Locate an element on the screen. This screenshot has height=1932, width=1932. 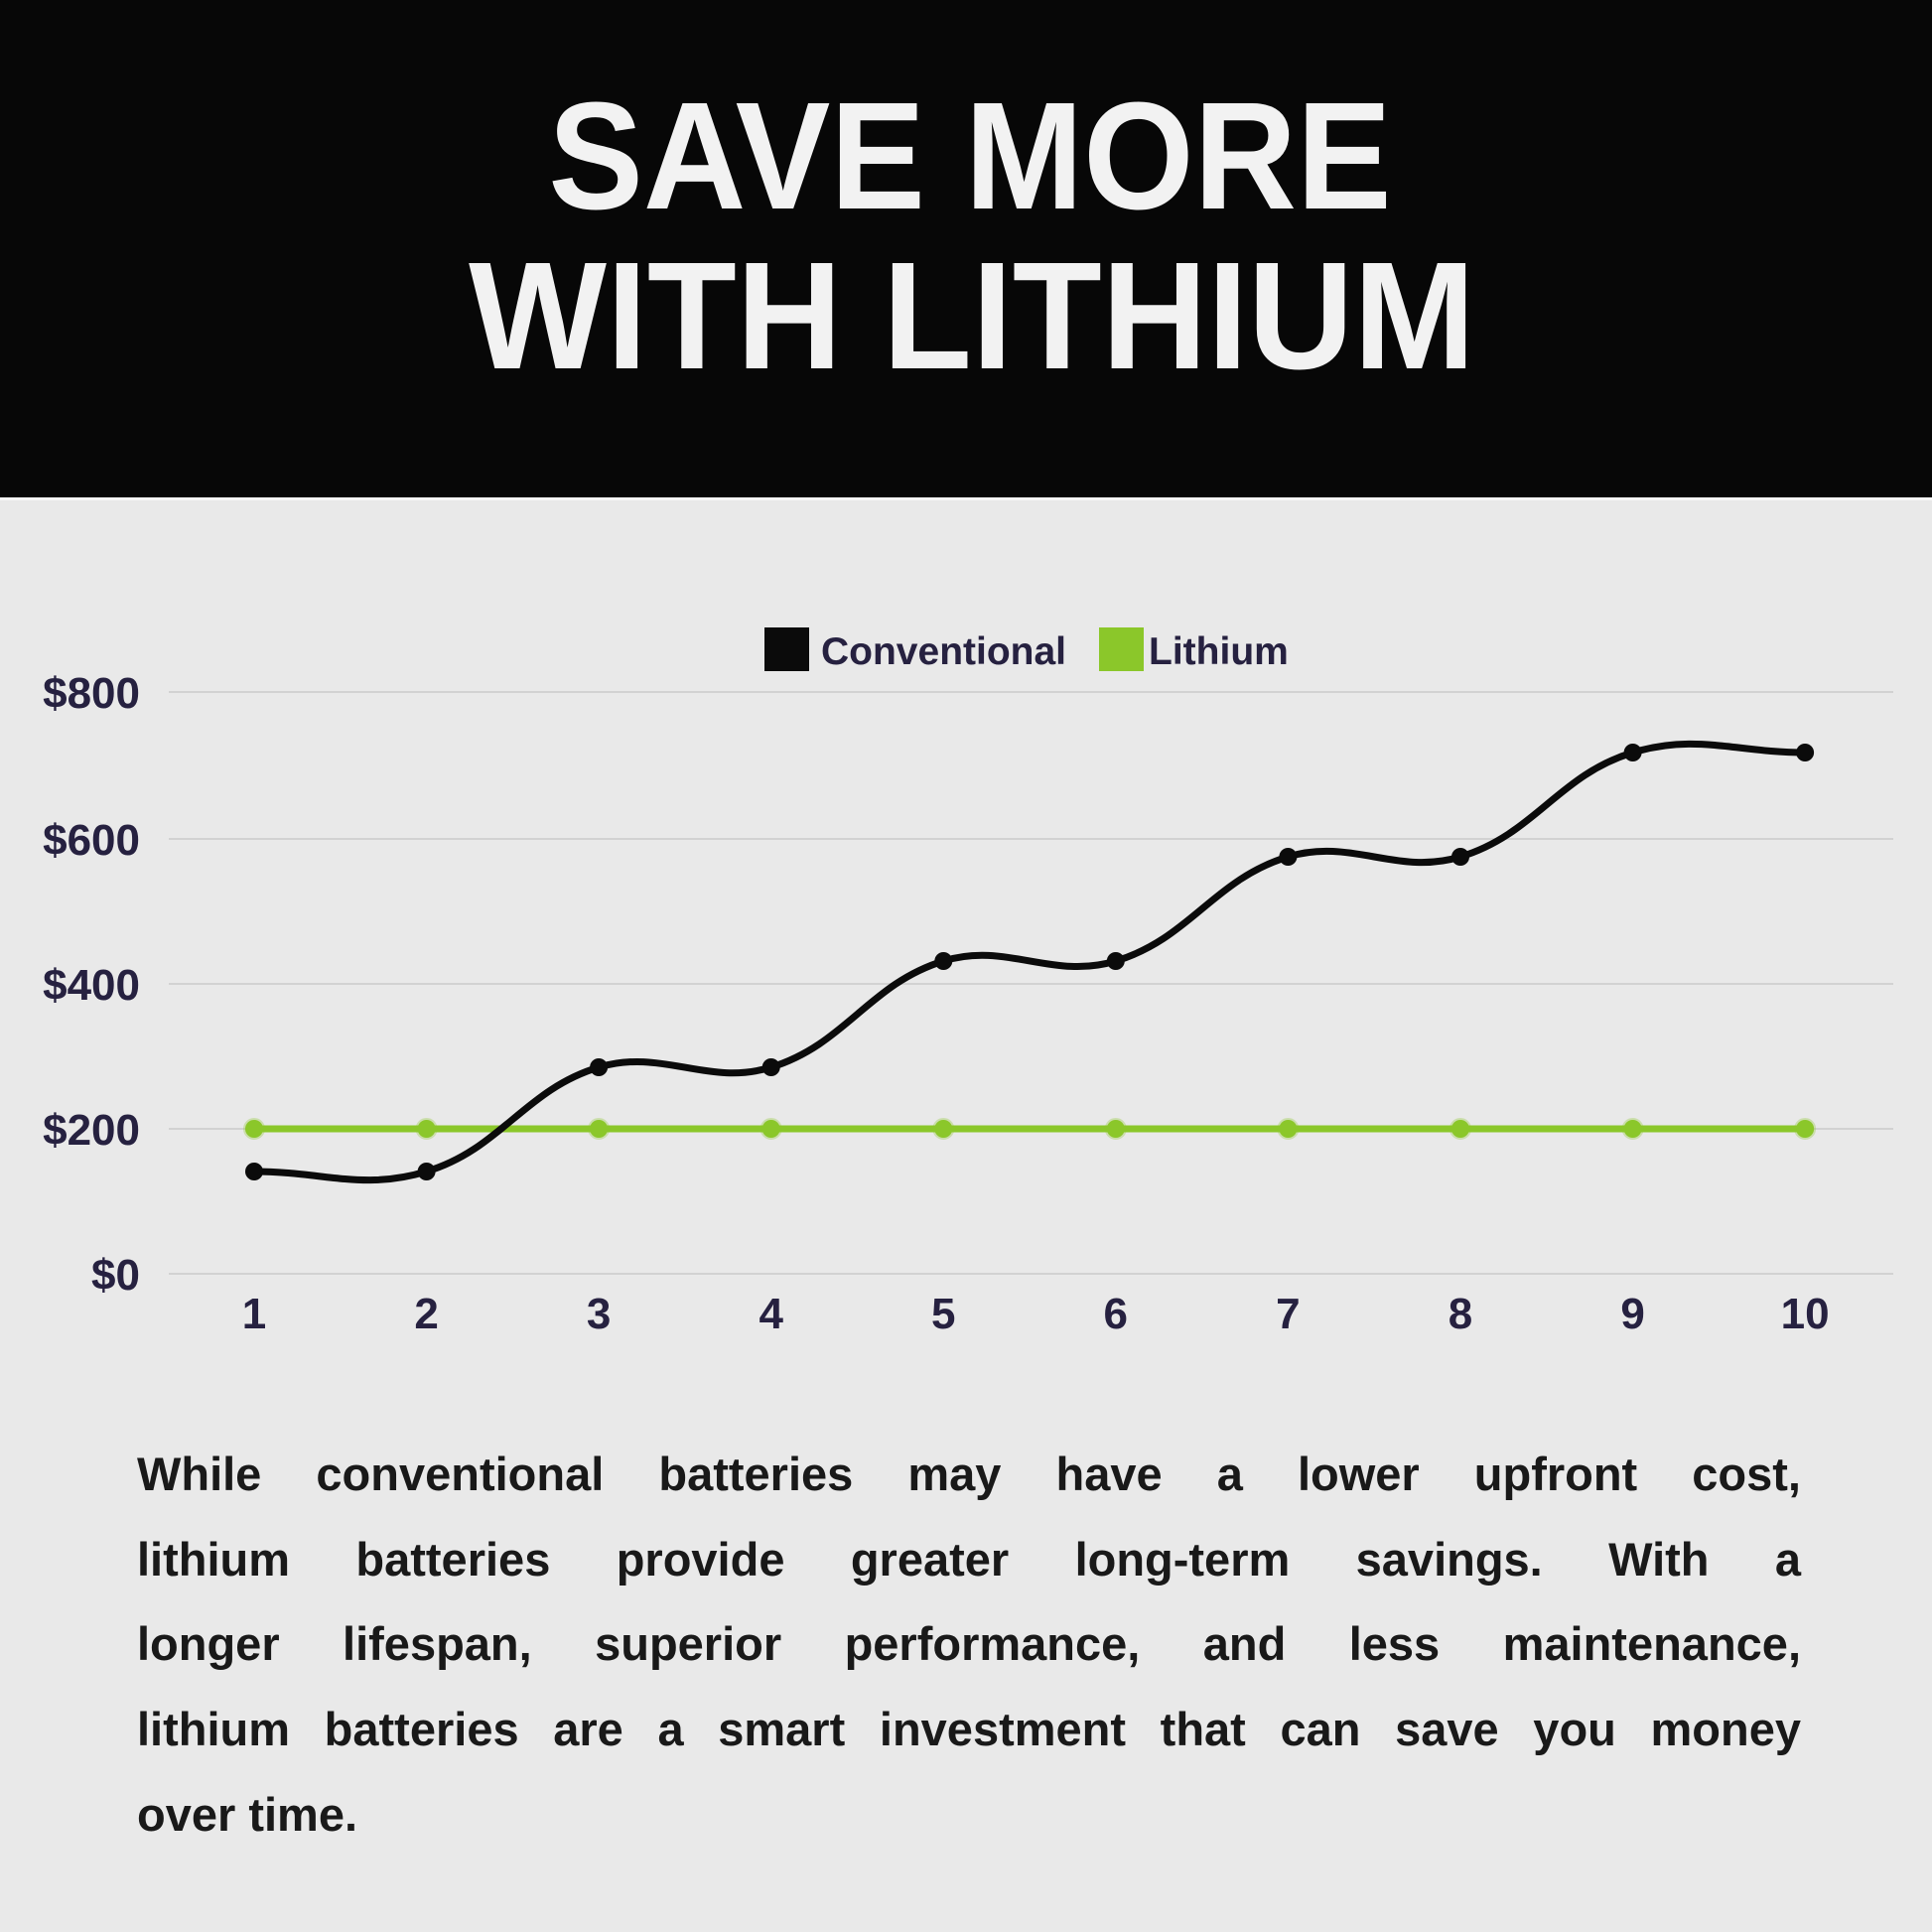
svg-text: 7 is located at coordinates (1288, 1314).